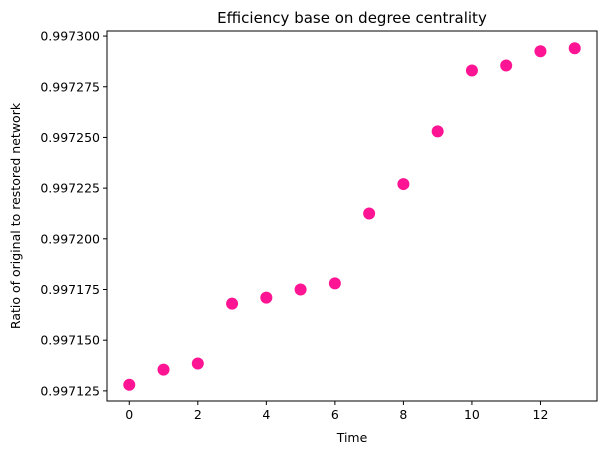 This screenshot has width=611, height=455. I want to click on chart-title: Efficiency base on degree centrality, so click(352, 18).